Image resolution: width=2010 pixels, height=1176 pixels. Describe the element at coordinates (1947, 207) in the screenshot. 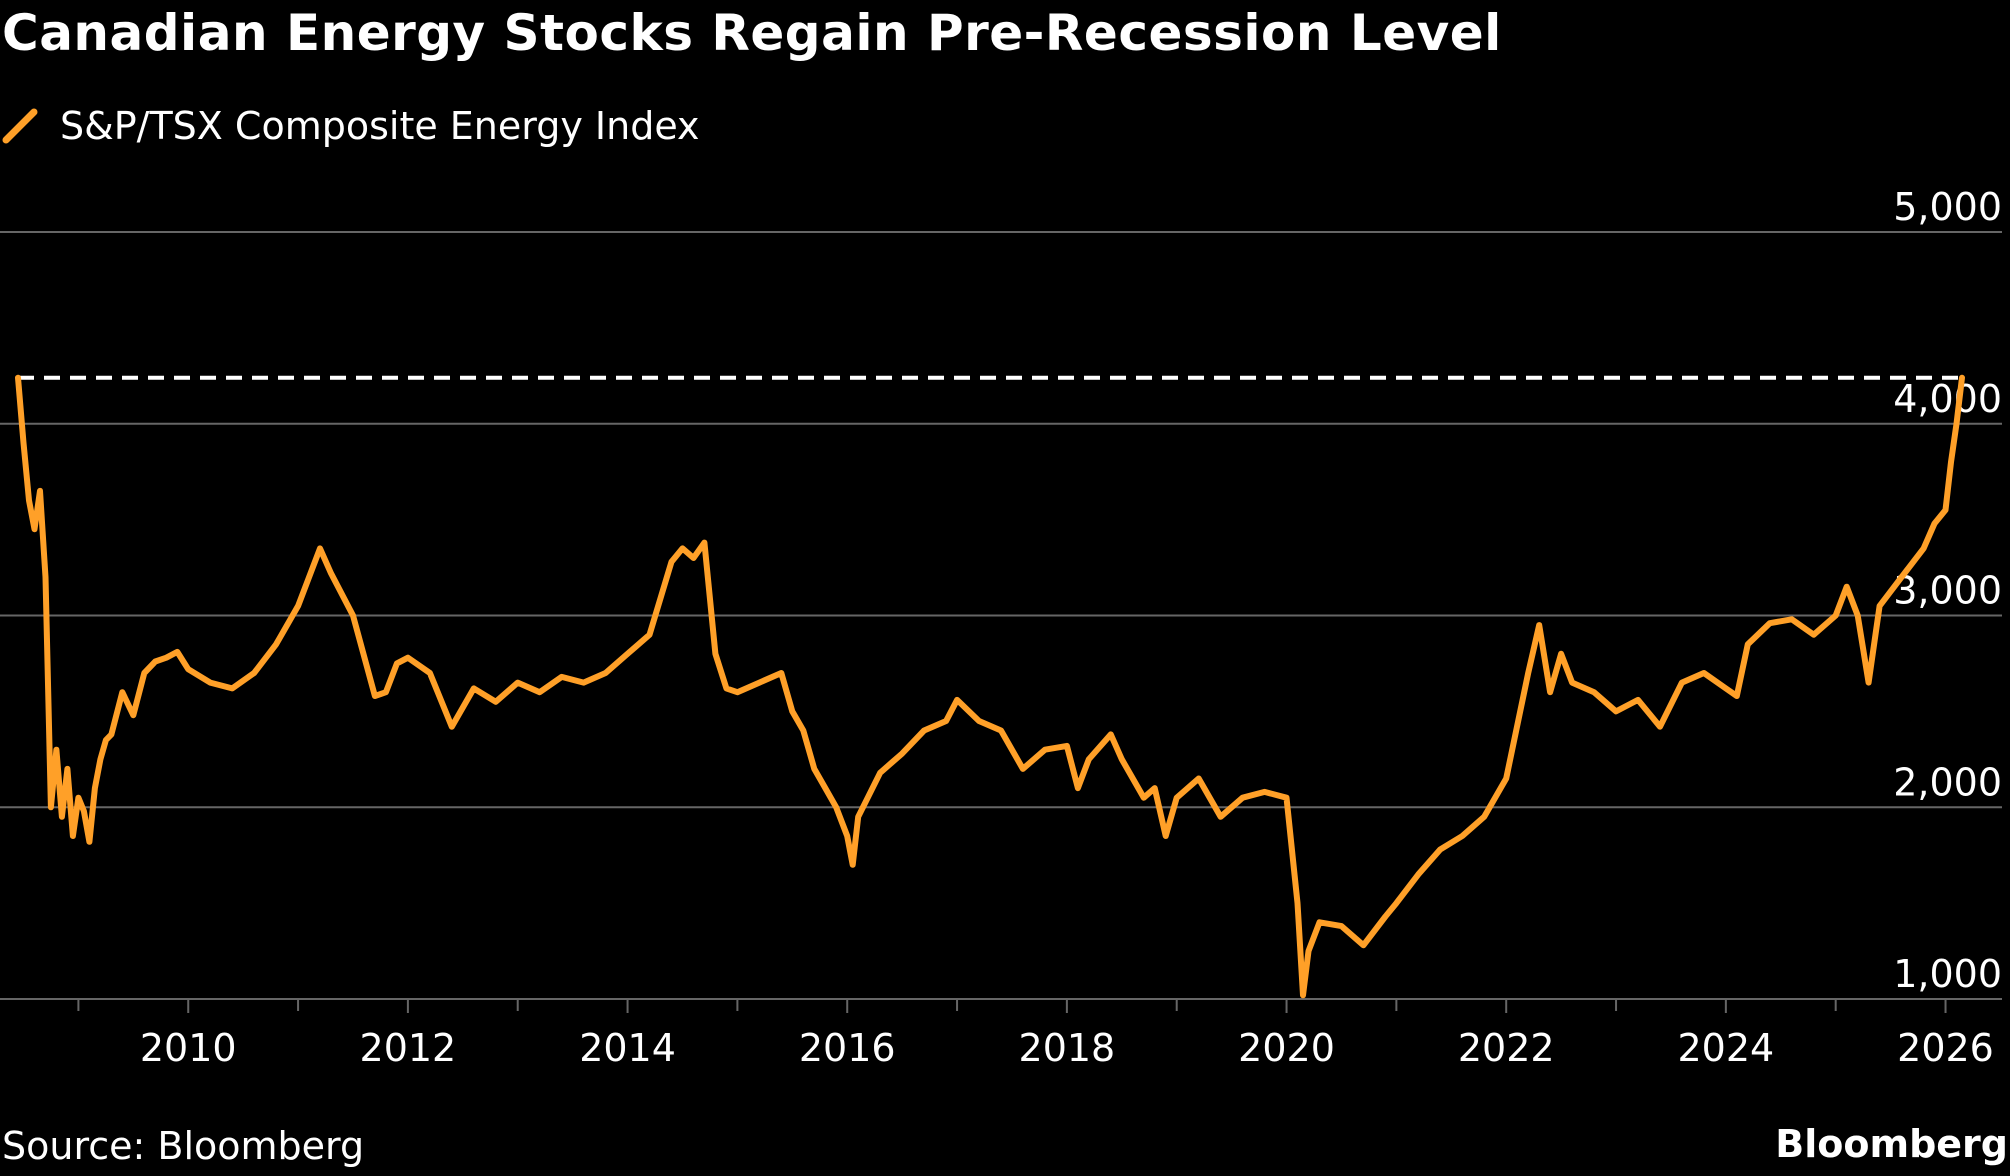

I see `y-tick-label: 5,000` at that location.